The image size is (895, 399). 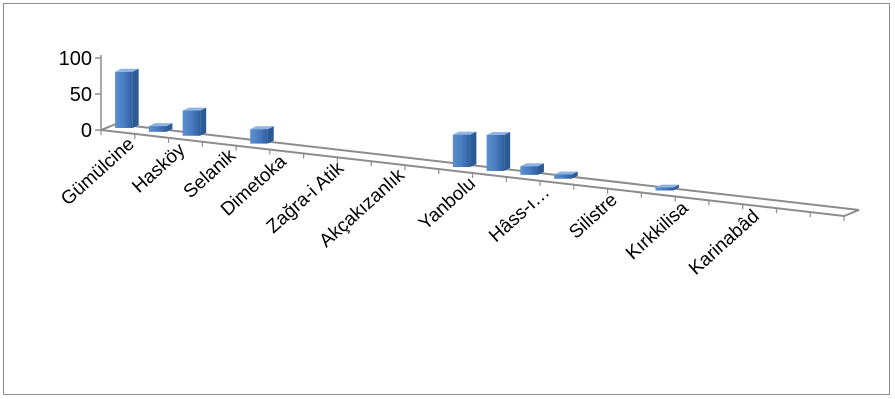 What do you see at coordinates (447, 203) in the screenshot?
I see `x-category-label: Yanbolu` at bounding box center [447, 203].